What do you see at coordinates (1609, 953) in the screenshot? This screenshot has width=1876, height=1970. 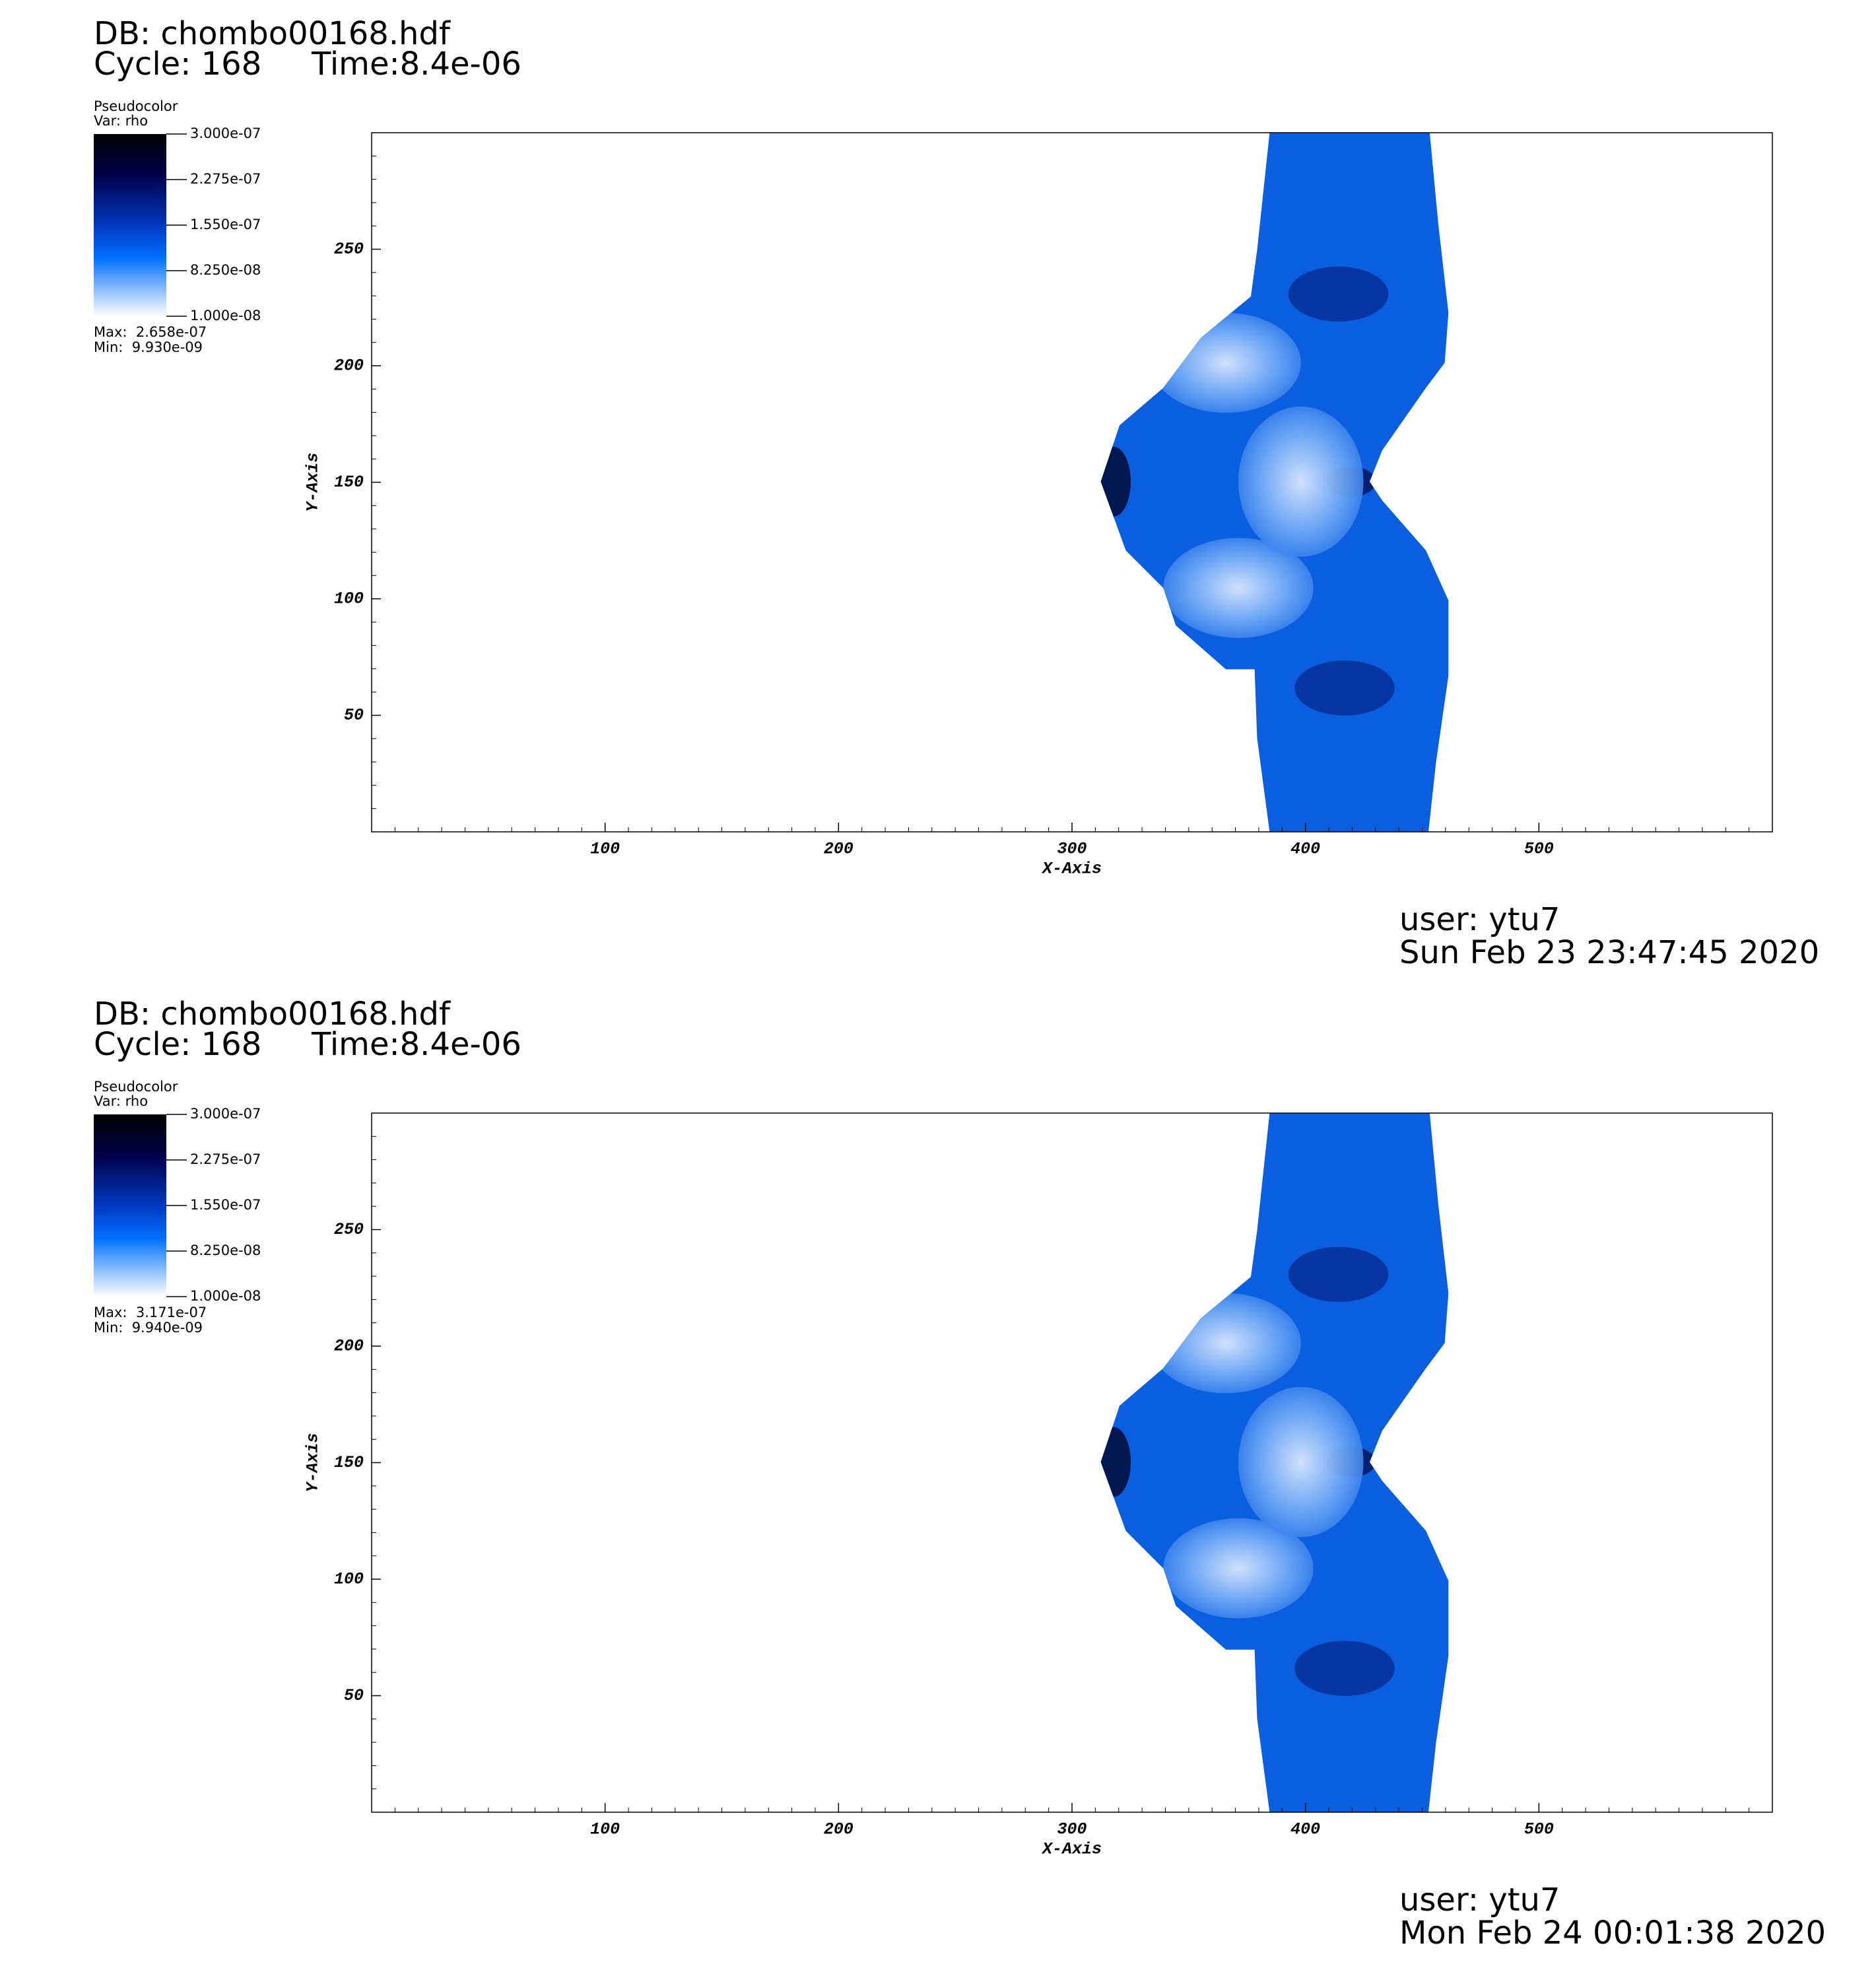 I see `date-label: Sun Feb 23 23:47:45 2020` at bounding box center [1609, 953].